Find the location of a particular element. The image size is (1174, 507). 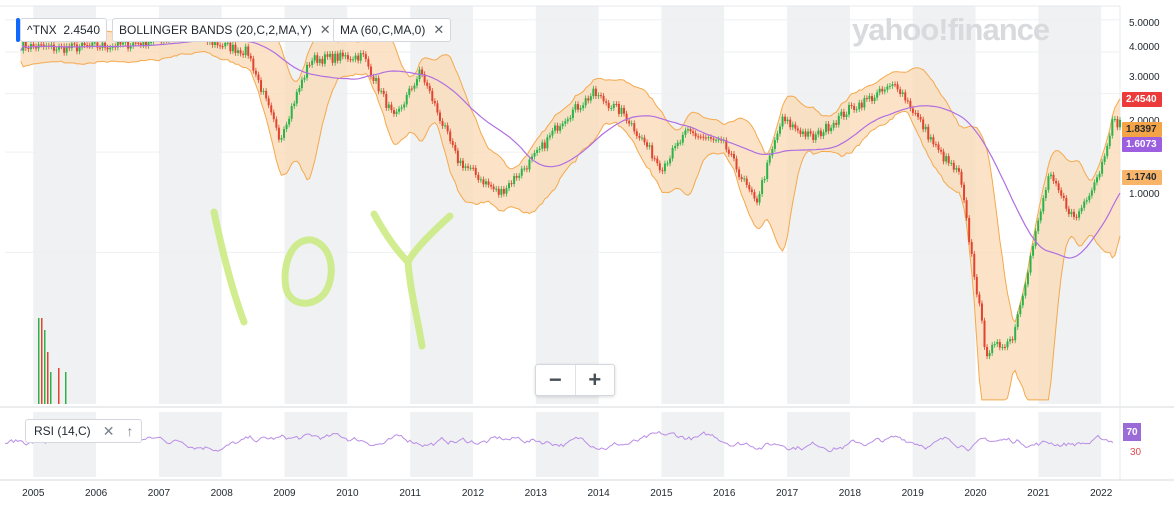

rsi-pill: RSI (14,C) ✕ ↑ is located at coordinates (84, 431).